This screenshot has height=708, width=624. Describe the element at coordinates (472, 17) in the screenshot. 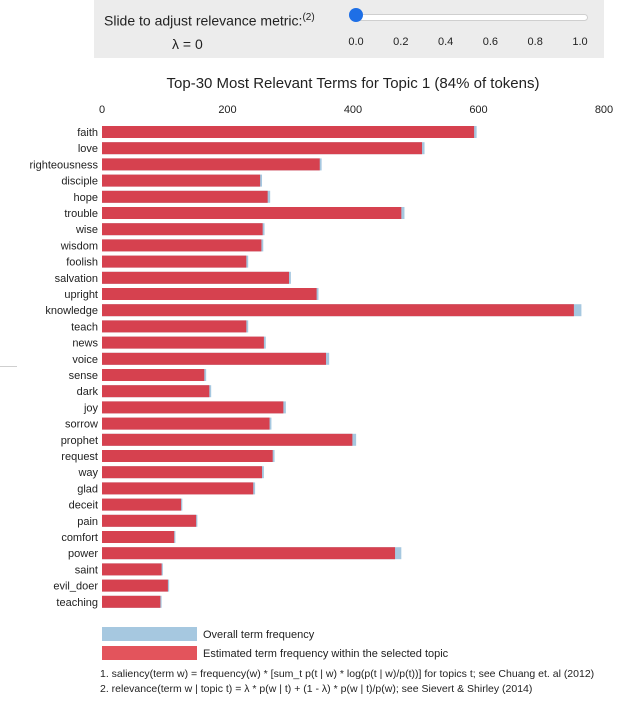

I see `relevance-slider-track` at that location.